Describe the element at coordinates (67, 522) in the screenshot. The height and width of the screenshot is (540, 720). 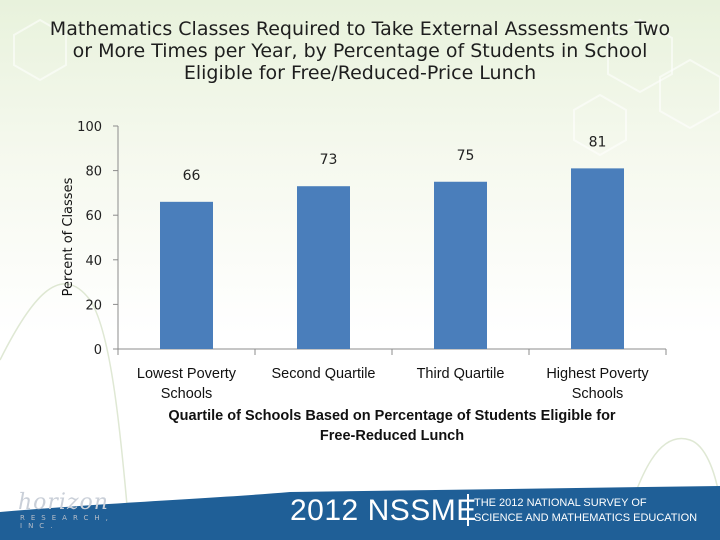
I see `logo-subtitle: RESEARCH, INC.` at that location.